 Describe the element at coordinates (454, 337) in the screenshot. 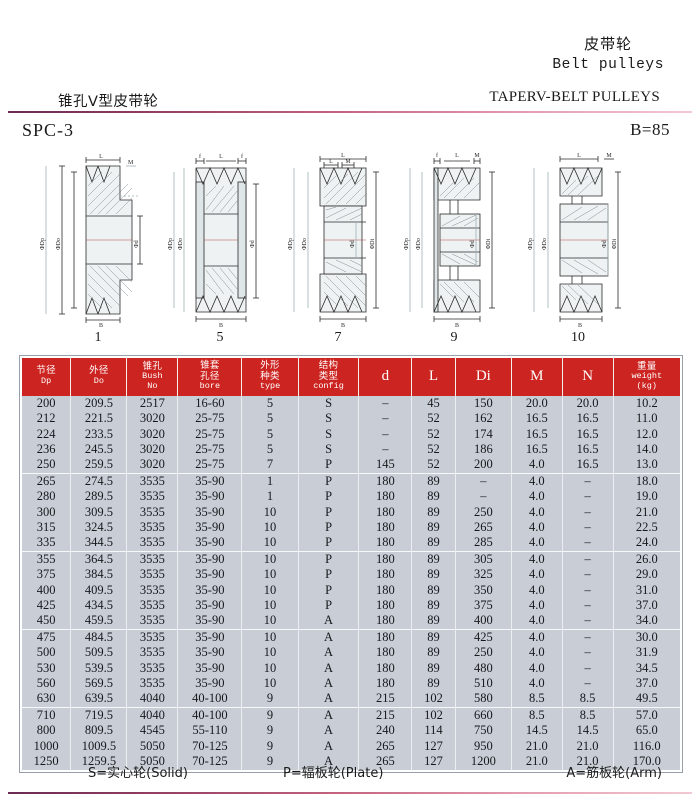

I see `figure-9-number: 9` at that location.